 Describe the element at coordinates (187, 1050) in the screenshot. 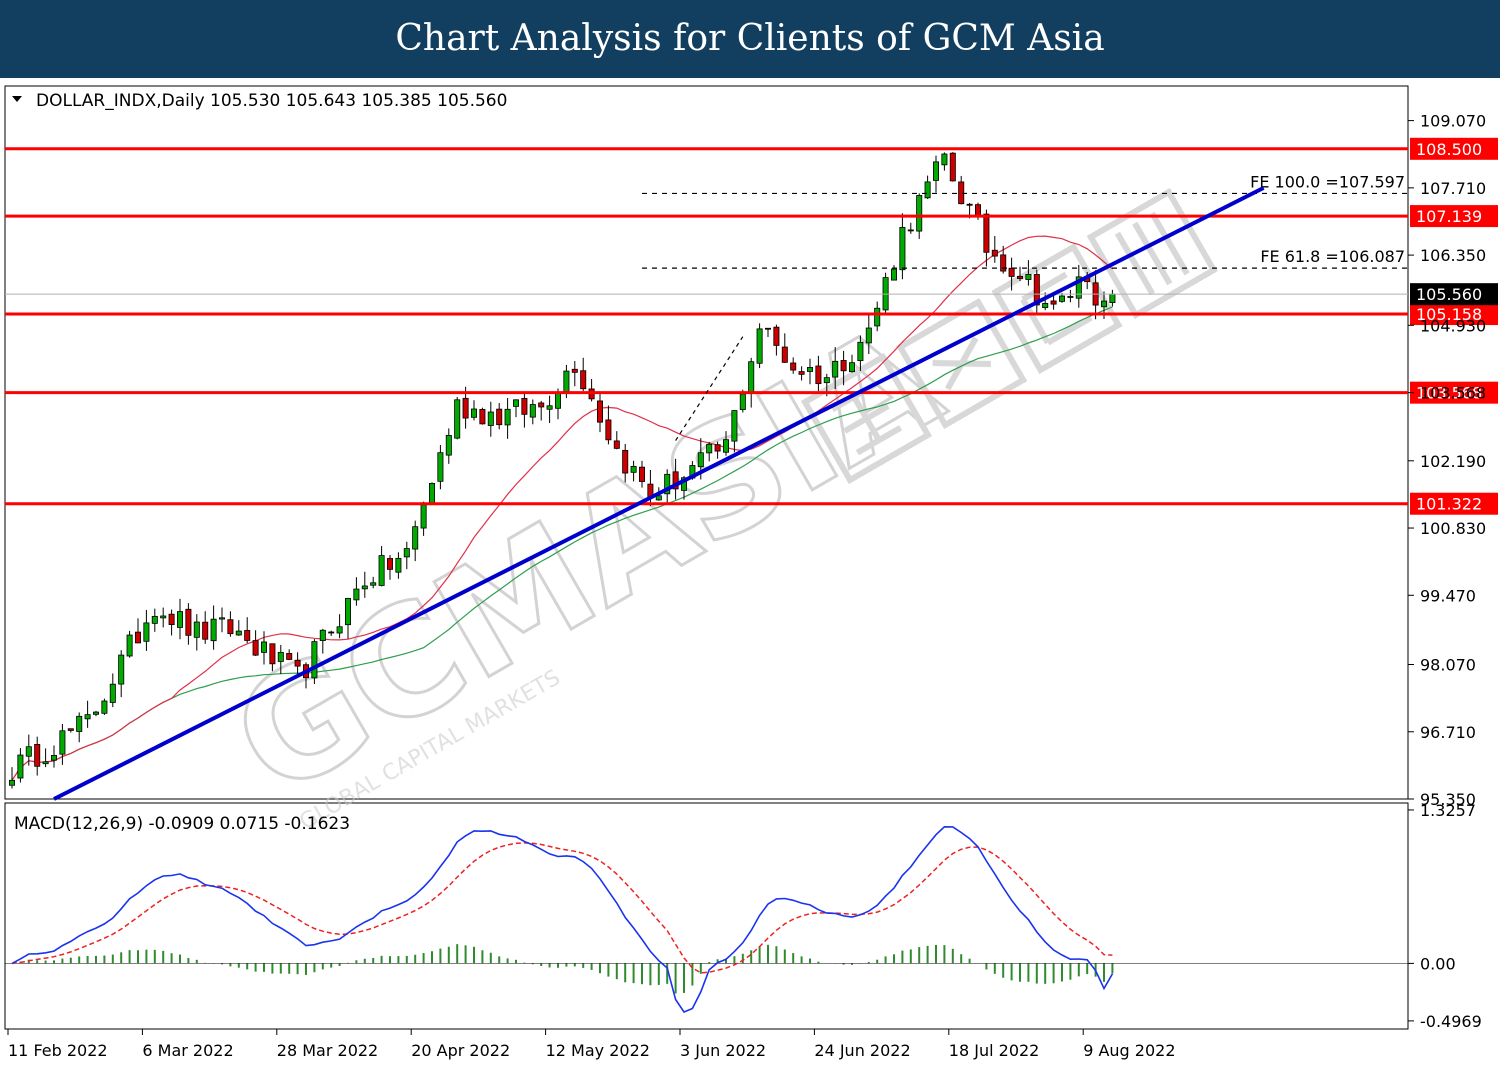

I see `date-tick-label: 6 Mar 2022` at that location.